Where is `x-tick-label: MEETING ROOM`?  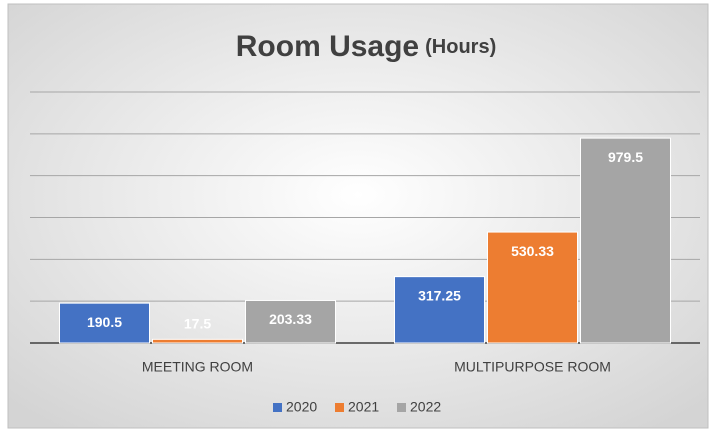
x-tick-label: MEETING ROOM is located at coordinates (197, 367).